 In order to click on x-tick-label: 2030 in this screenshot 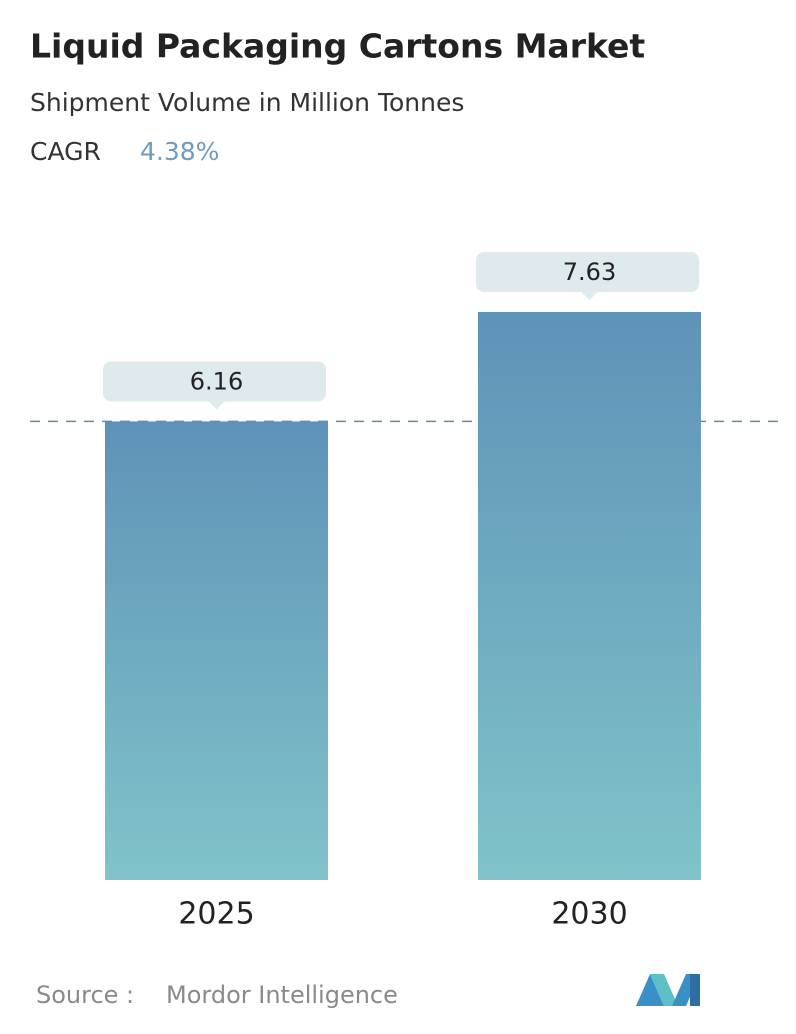, I will do `click(589, 914)`.